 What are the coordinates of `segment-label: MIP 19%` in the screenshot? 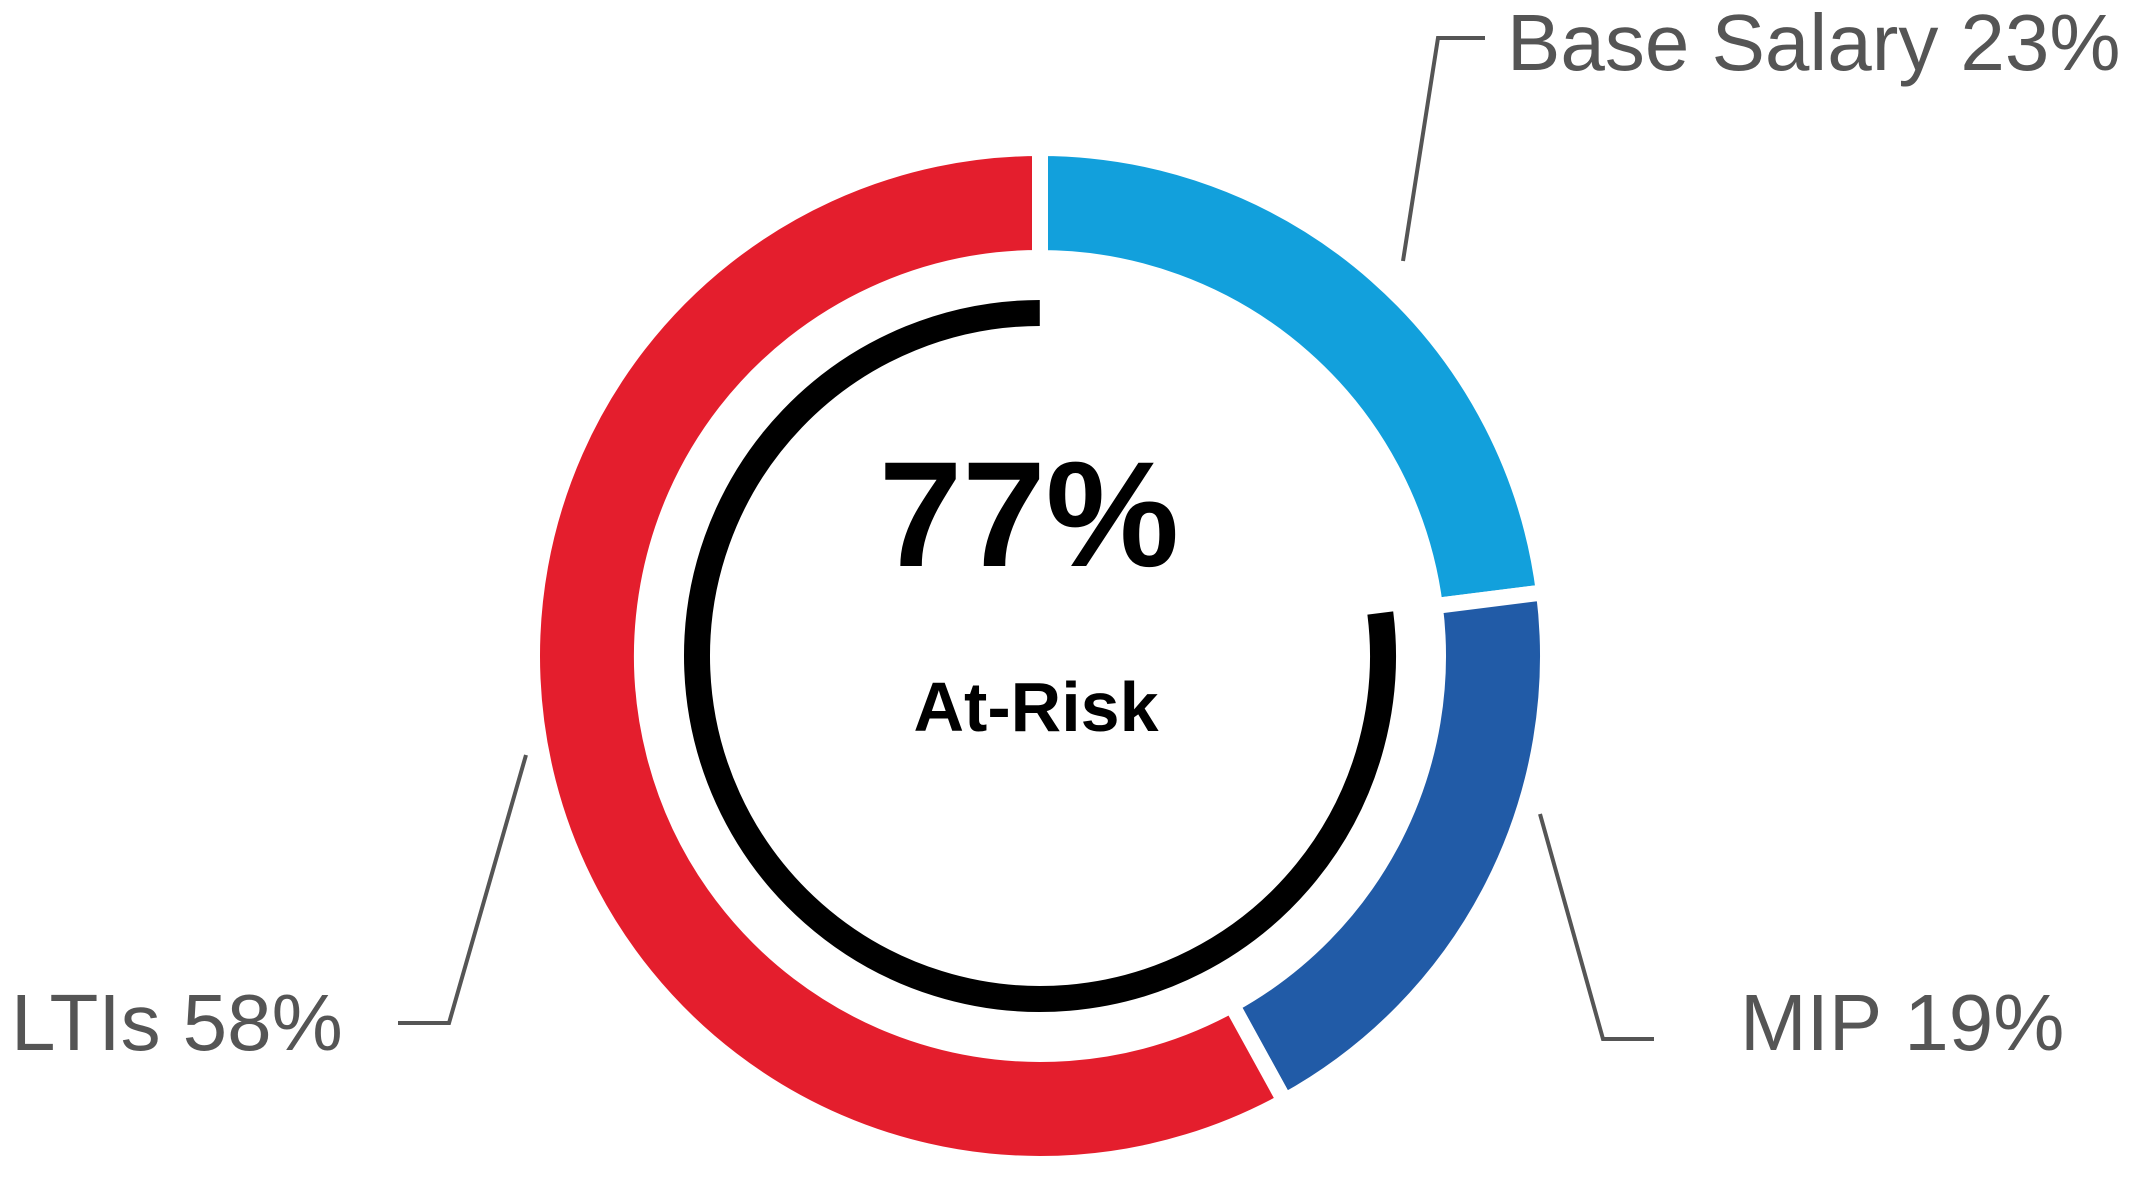 It's located at (1902, 1022).